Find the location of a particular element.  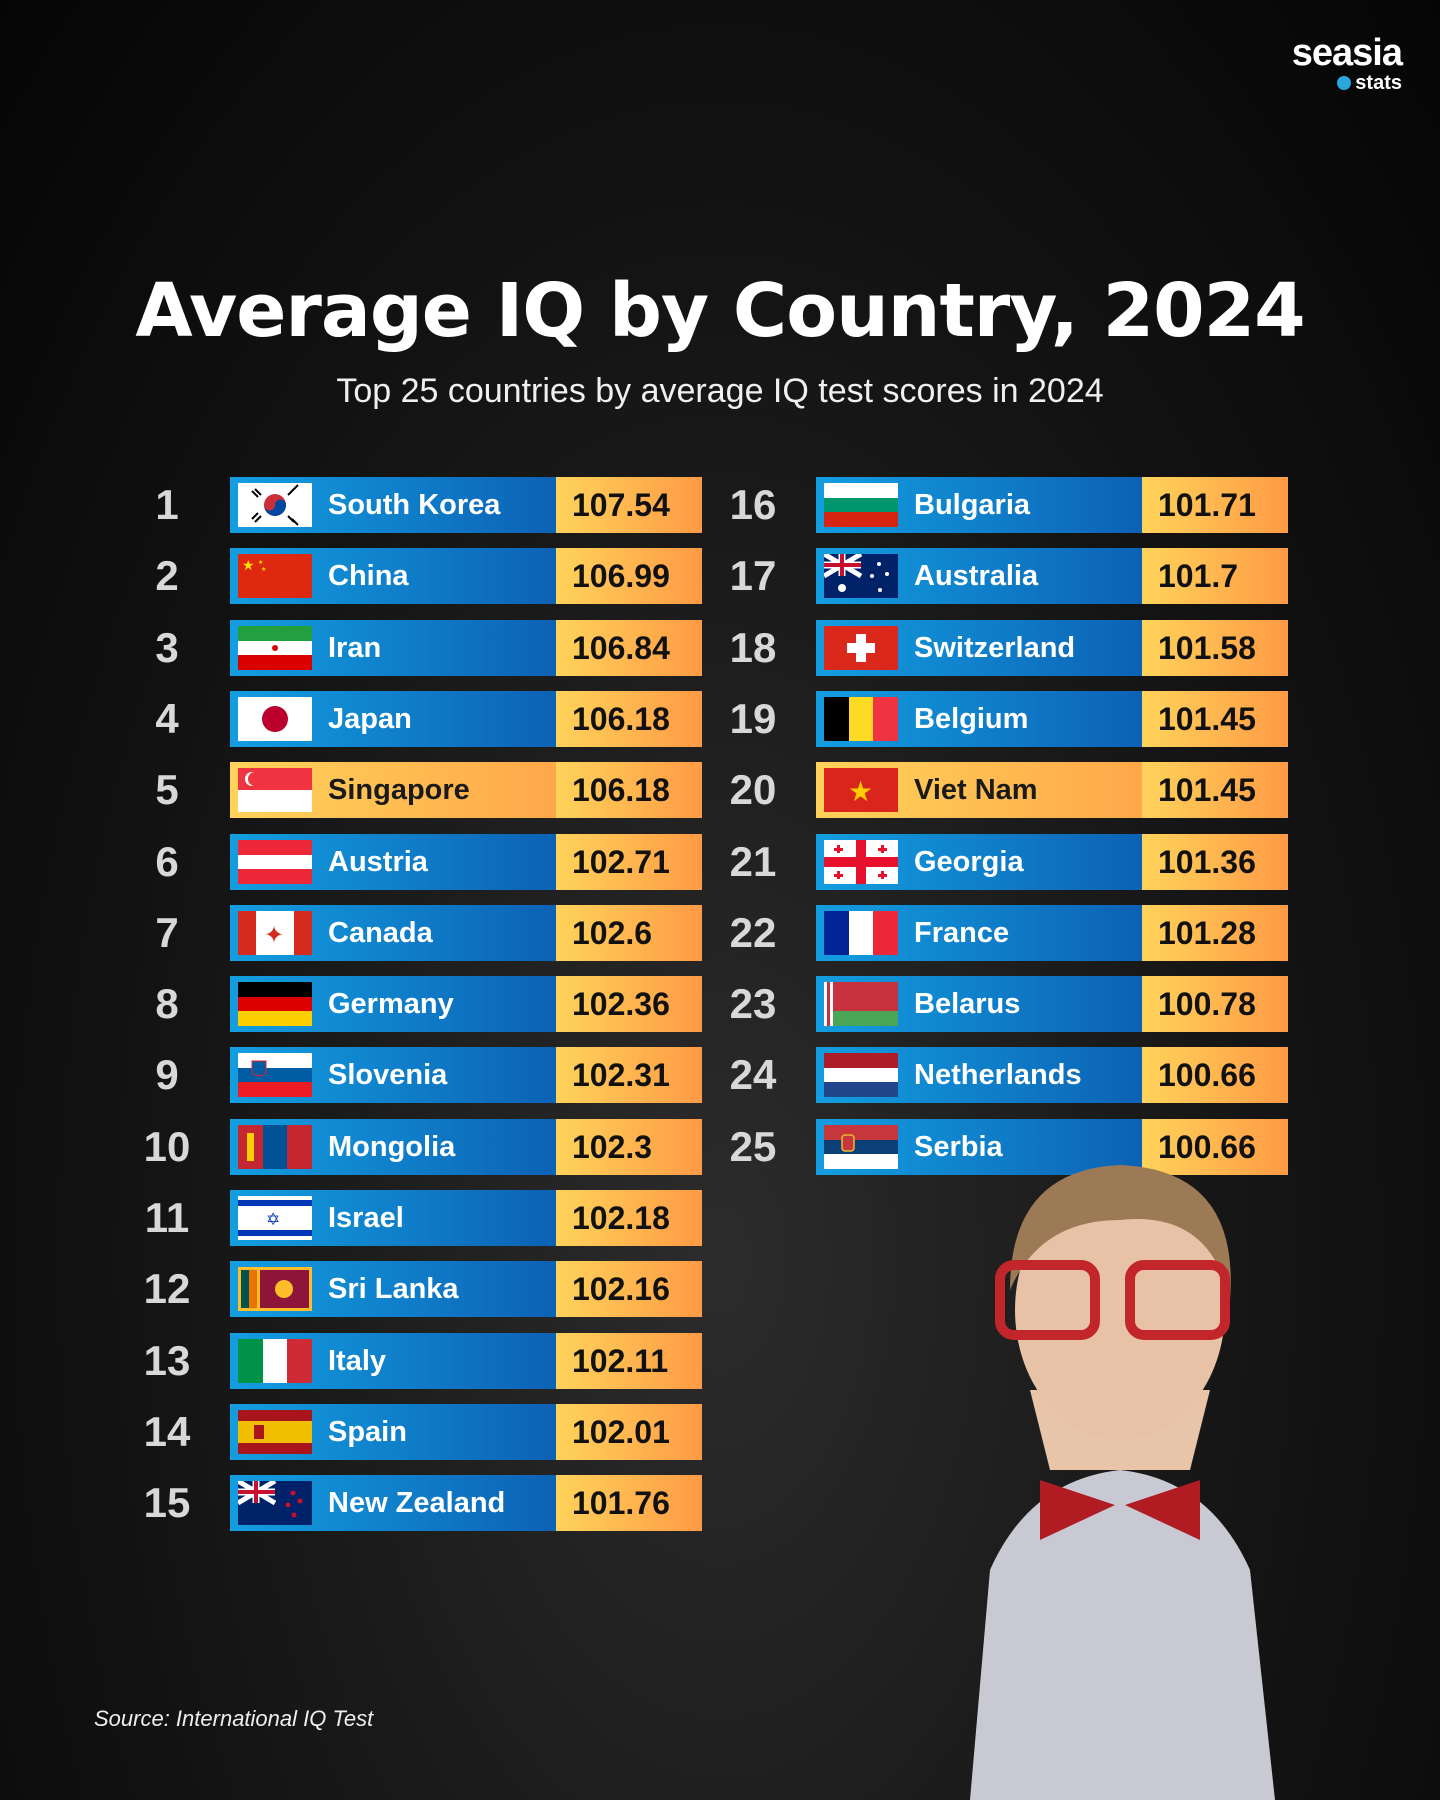

rank-label: 6 is located at coordinates (167, 861).